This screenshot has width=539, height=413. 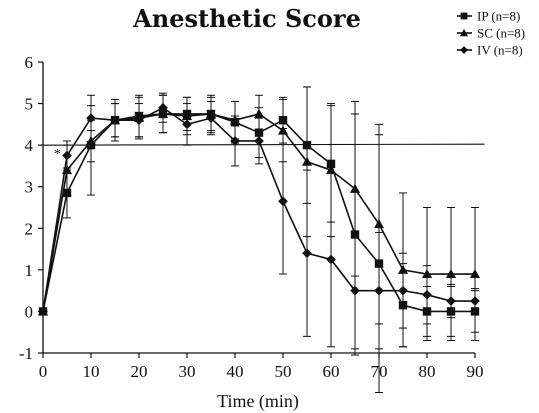 What do you see at coordinates (263, 152) in the screenshot?
I see `reference-line-layer: *` at bounding box center [263, 152].